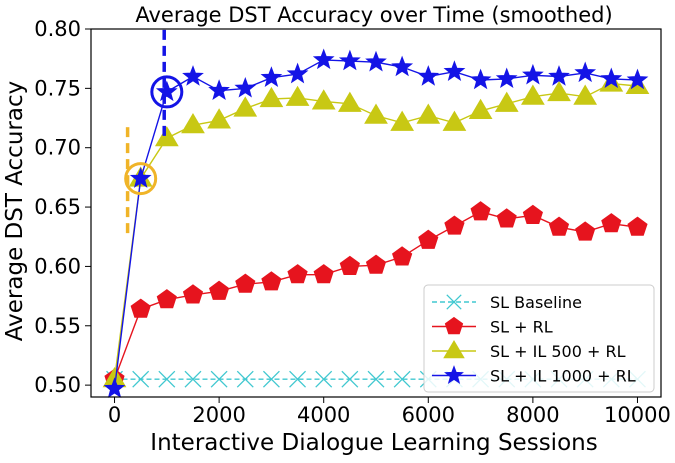 This screenshot has height=463, width=675. Describe the element at coordinates (57, 266) in the screenshot. I see `y-tick-label: 0.60` at that location.